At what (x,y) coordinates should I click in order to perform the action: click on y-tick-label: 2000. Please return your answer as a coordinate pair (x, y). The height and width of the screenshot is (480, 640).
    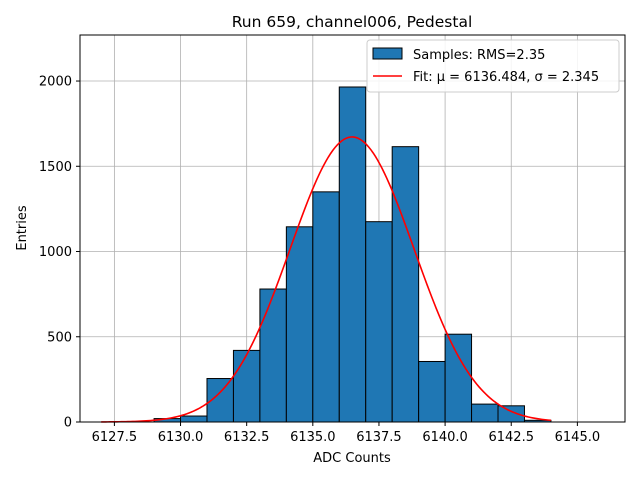
    Looking at the image, I should click on (55, 82).